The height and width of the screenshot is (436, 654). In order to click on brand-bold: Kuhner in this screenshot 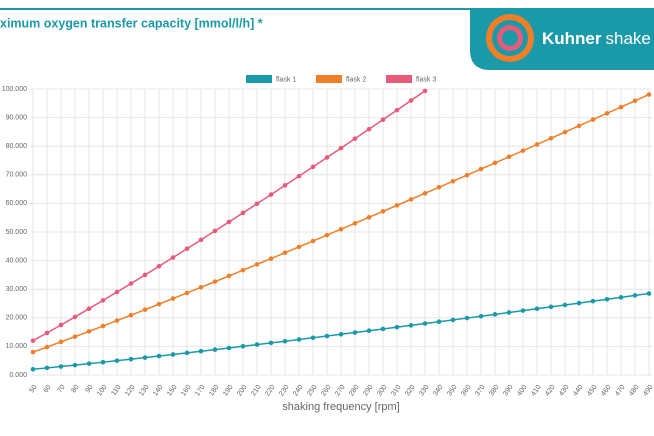, I will do `click(572, 38)`.